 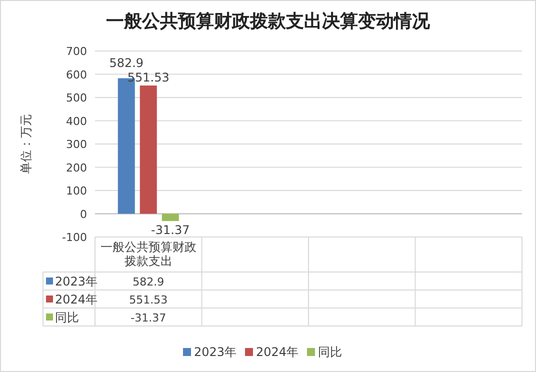 What do you see at coordinates (170, 230) in the screenshot?
I see `data-label: -31.37` at bounding box center [170, 230].